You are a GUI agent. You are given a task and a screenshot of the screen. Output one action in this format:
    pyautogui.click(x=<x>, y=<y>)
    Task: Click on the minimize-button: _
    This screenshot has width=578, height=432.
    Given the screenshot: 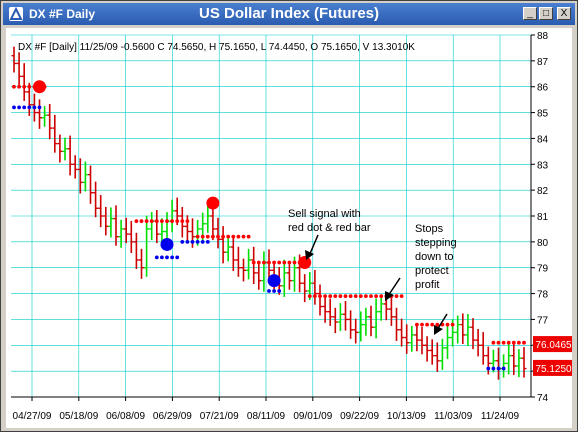 What is the action you would take?
    pyautogui.click(x=530, y=13)
    